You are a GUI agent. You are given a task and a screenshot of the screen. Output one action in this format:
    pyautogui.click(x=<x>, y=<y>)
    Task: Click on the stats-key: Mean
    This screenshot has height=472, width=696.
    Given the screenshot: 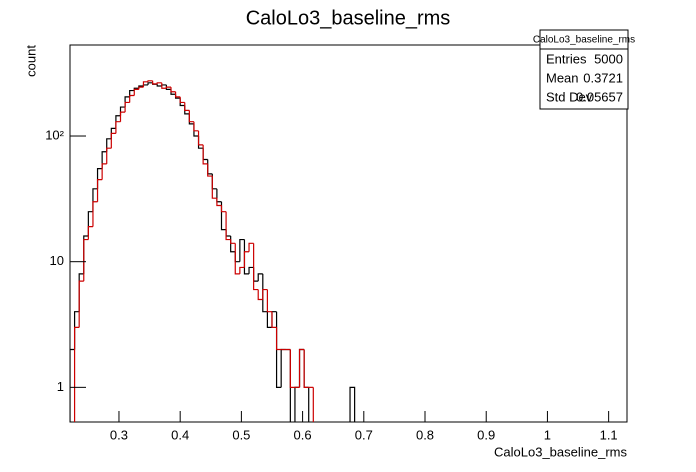 What is the action you would take?
    pyautogui.click(x=562, y=77)
    